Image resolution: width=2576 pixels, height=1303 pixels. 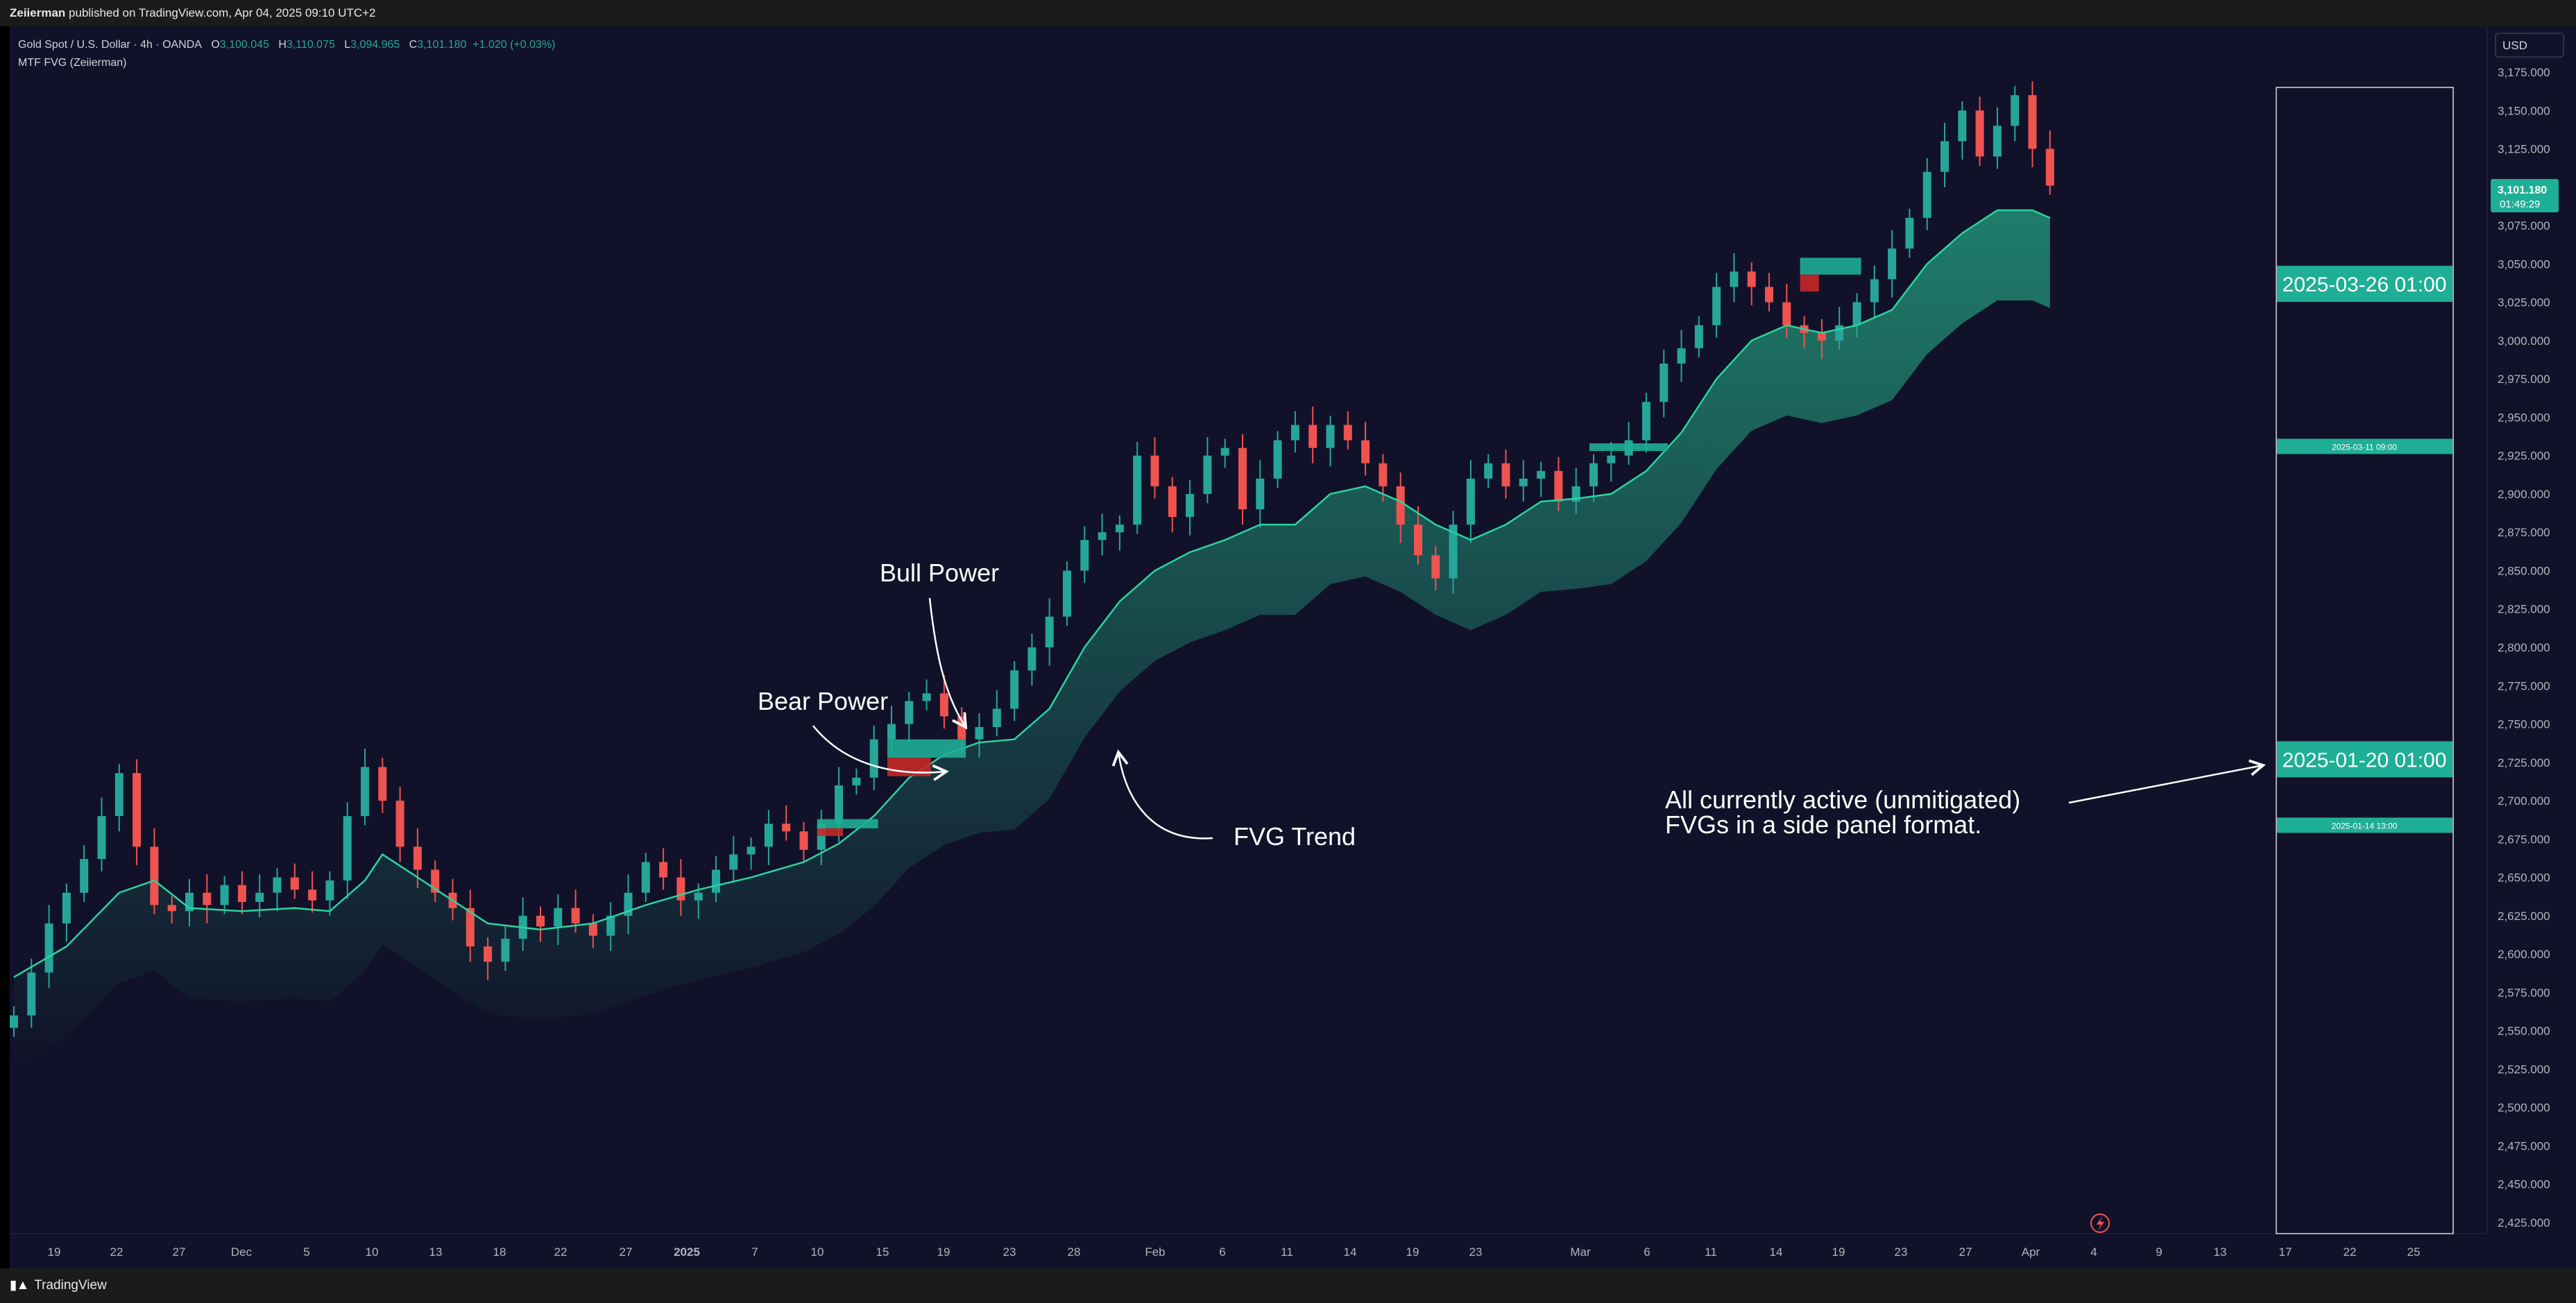 I want to click on author-name: Zeiierman, so click(x=38, y=12).